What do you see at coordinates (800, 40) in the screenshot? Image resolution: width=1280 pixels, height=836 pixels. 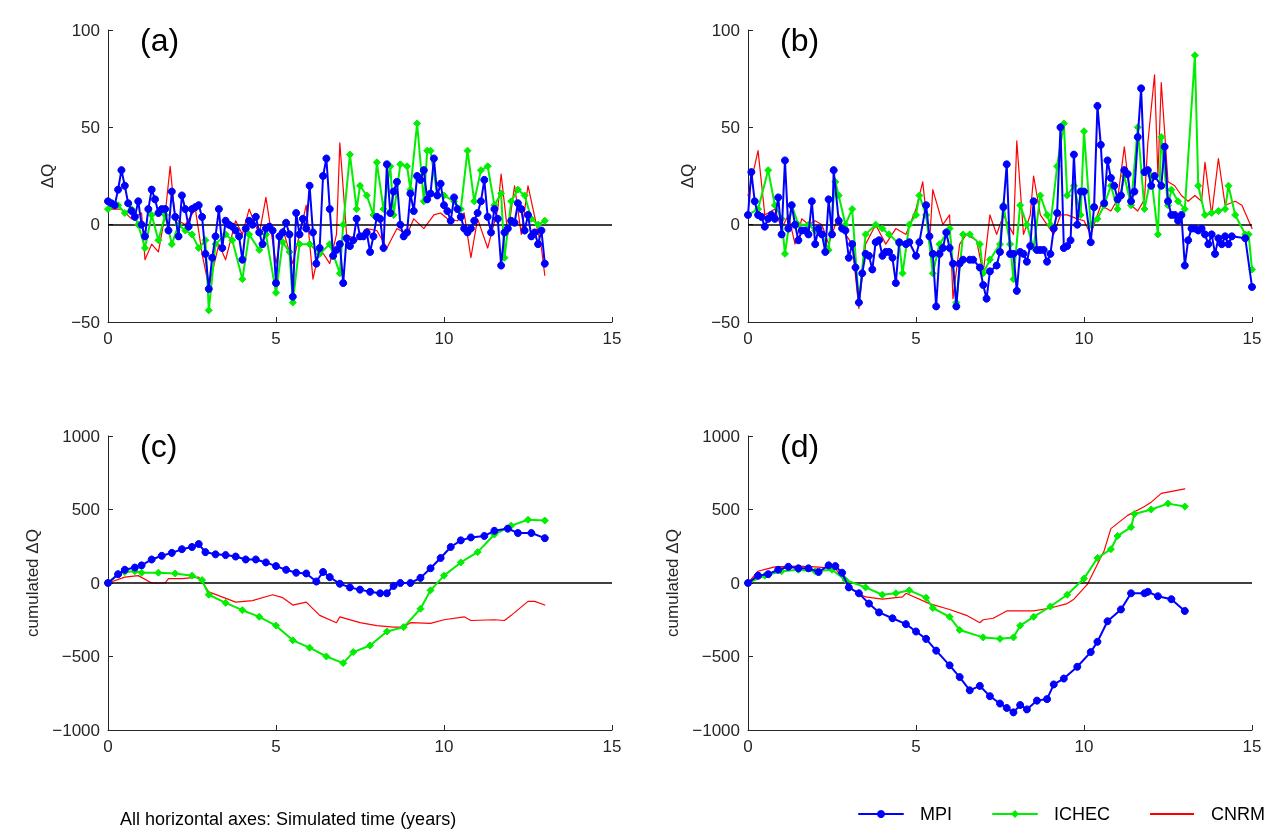 I see `chart-title: (b)` at bounding box center [800, 40].